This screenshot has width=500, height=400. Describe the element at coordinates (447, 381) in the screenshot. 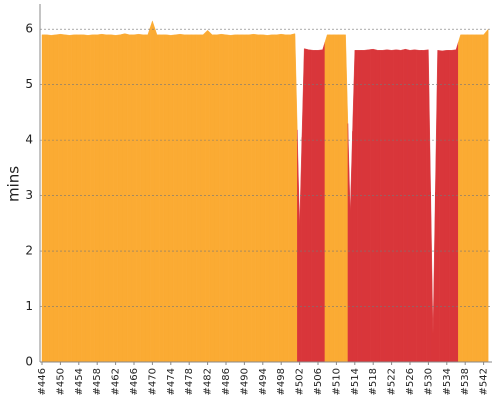

I see `x-tick-label: #534` at that location.